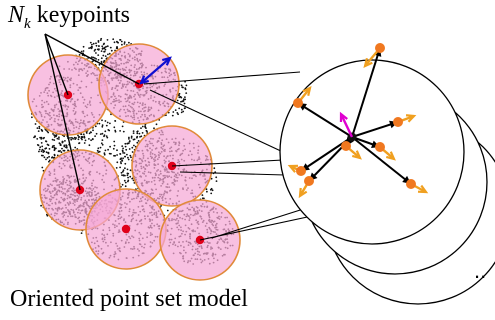 This screenshot has height=320, width=495. What do you see at coordinates (381, 160) in the screenshot?
I see `black-arrow` at bounding box center [381, 160].